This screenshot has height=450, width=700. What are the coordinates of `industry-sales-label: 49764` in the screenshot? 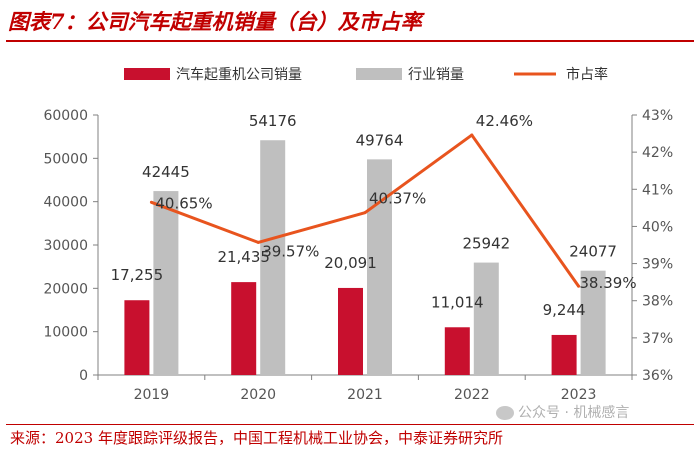 It's located at (380, 140).